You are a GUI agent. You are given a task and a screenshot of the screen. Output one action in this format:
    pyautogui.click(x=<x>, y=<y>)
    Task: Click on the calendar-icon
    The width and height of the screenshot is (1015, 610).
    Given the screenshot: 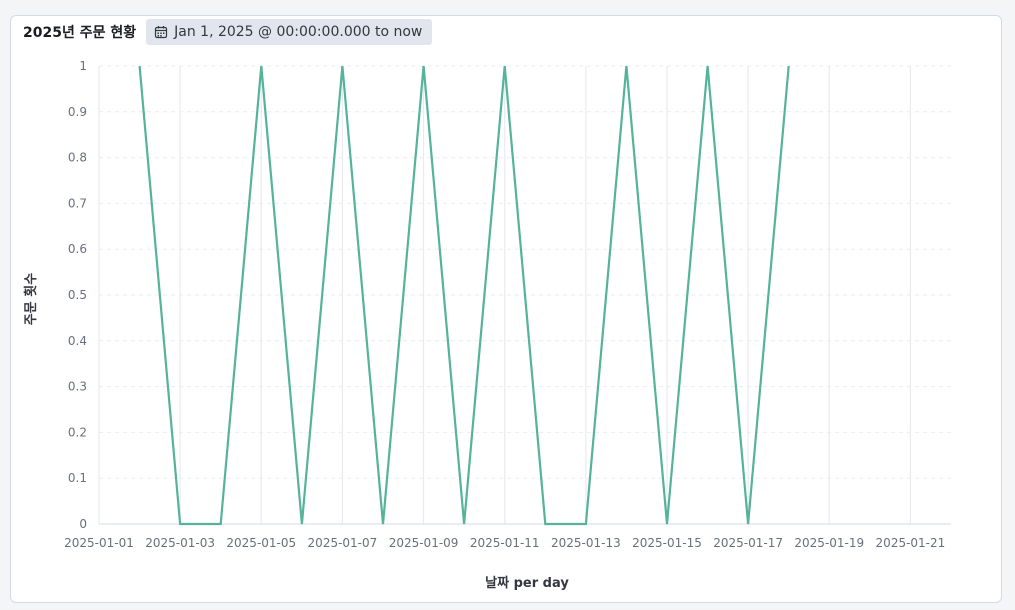 What is the action you would take?
    pyautogui.click(x=161, y=32)
    